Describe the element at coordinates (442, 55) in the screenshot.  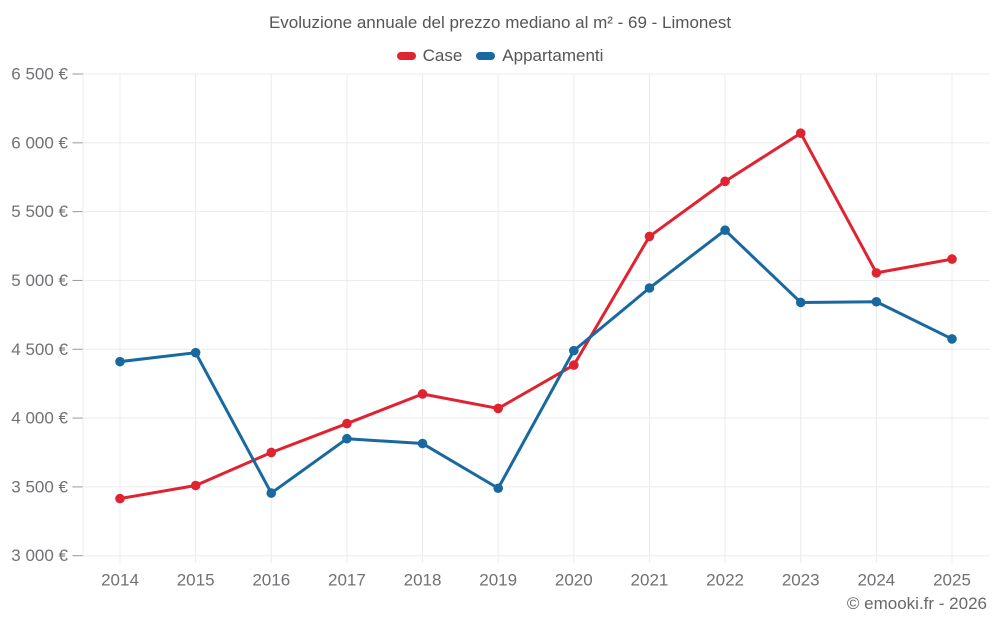
I see `legend-item-case-label: Case` at that location.